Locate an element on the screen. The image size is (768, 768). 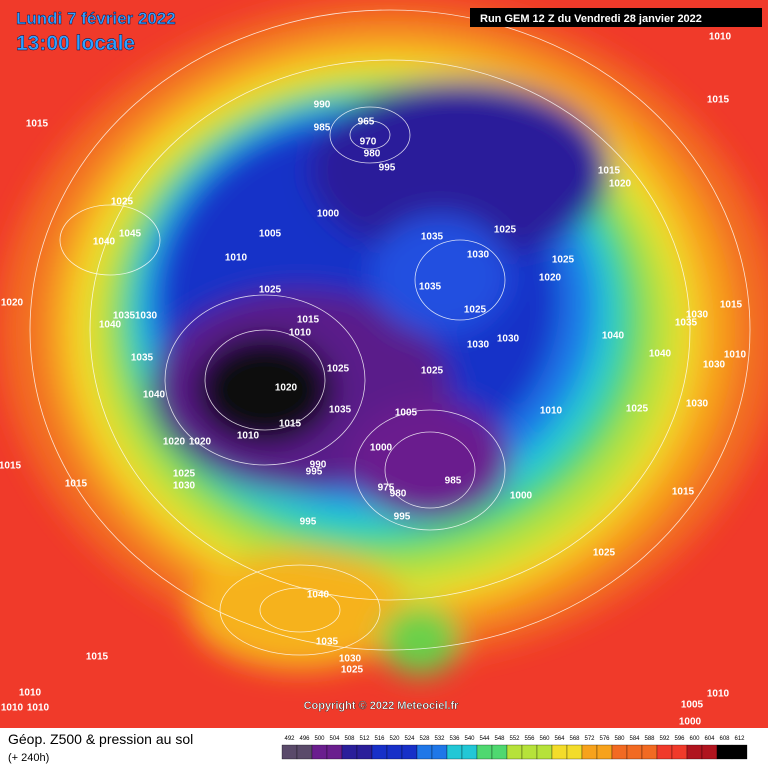
scale-label: 612 is located at coordinates (739, 739).